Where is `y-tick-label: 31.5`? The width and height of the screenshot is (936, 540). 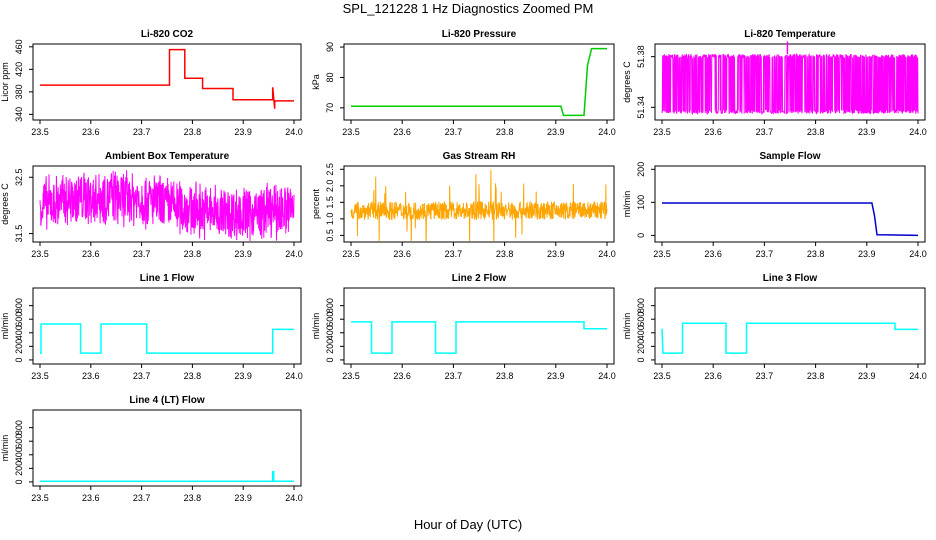 y-tick-label: 31.5 is located at coordinates (19, 234).